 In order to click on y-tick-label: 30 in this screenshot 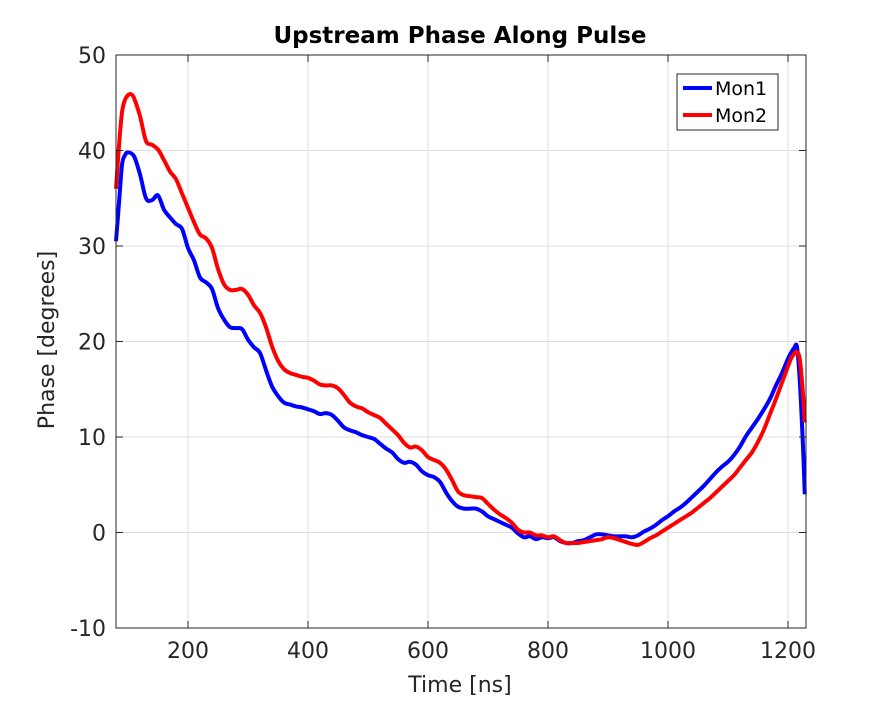, I will do `click(92, 247)`.